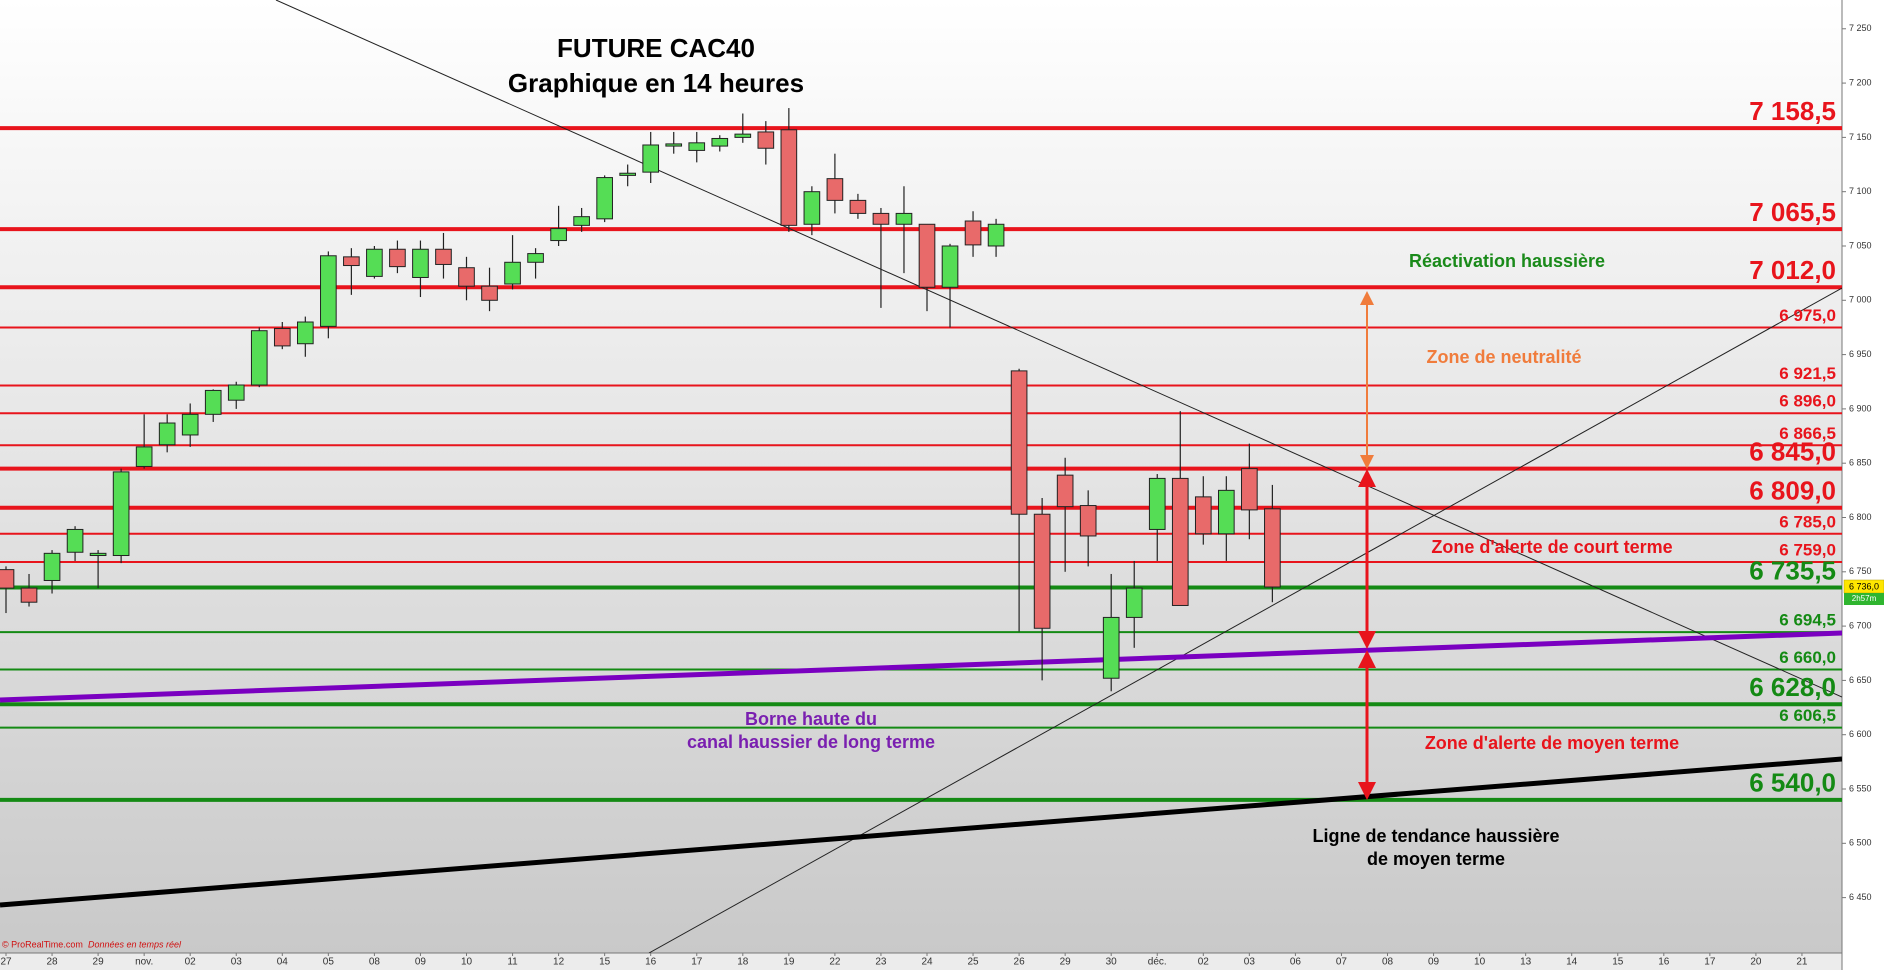  Describe the element at coordinates (329, 962) in the screenshot. I see `x-tick-label: 05` at that location.